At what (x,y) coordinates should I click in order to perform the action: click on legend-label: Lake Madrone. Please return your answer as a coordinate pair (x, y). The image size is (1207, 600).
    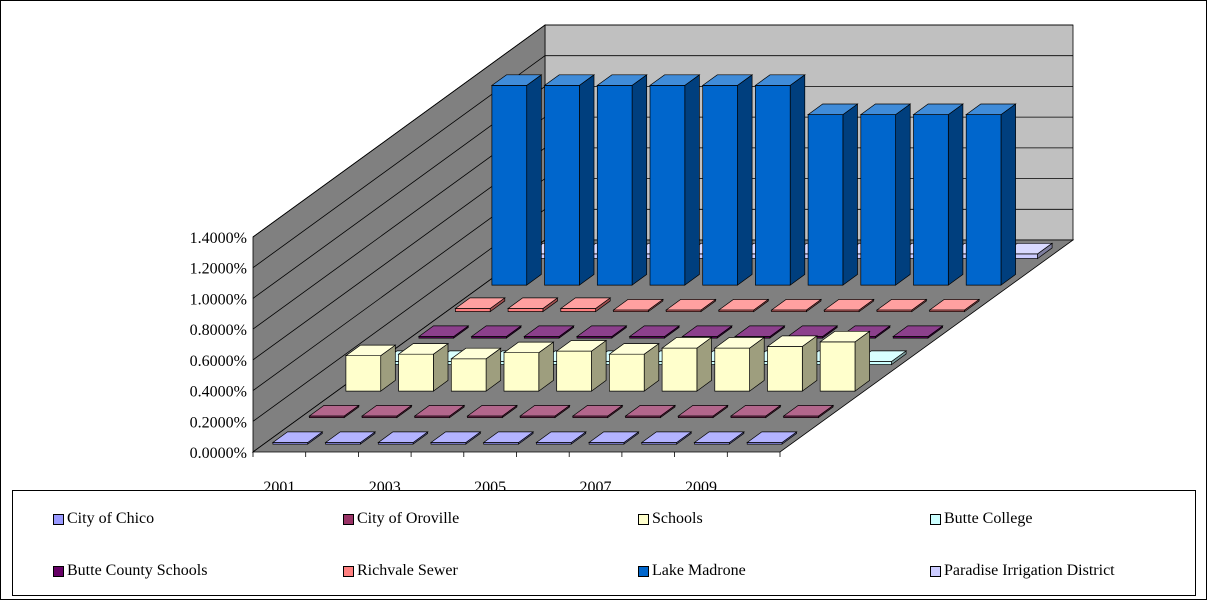
    Looking at the image, I should click on (699, 570).